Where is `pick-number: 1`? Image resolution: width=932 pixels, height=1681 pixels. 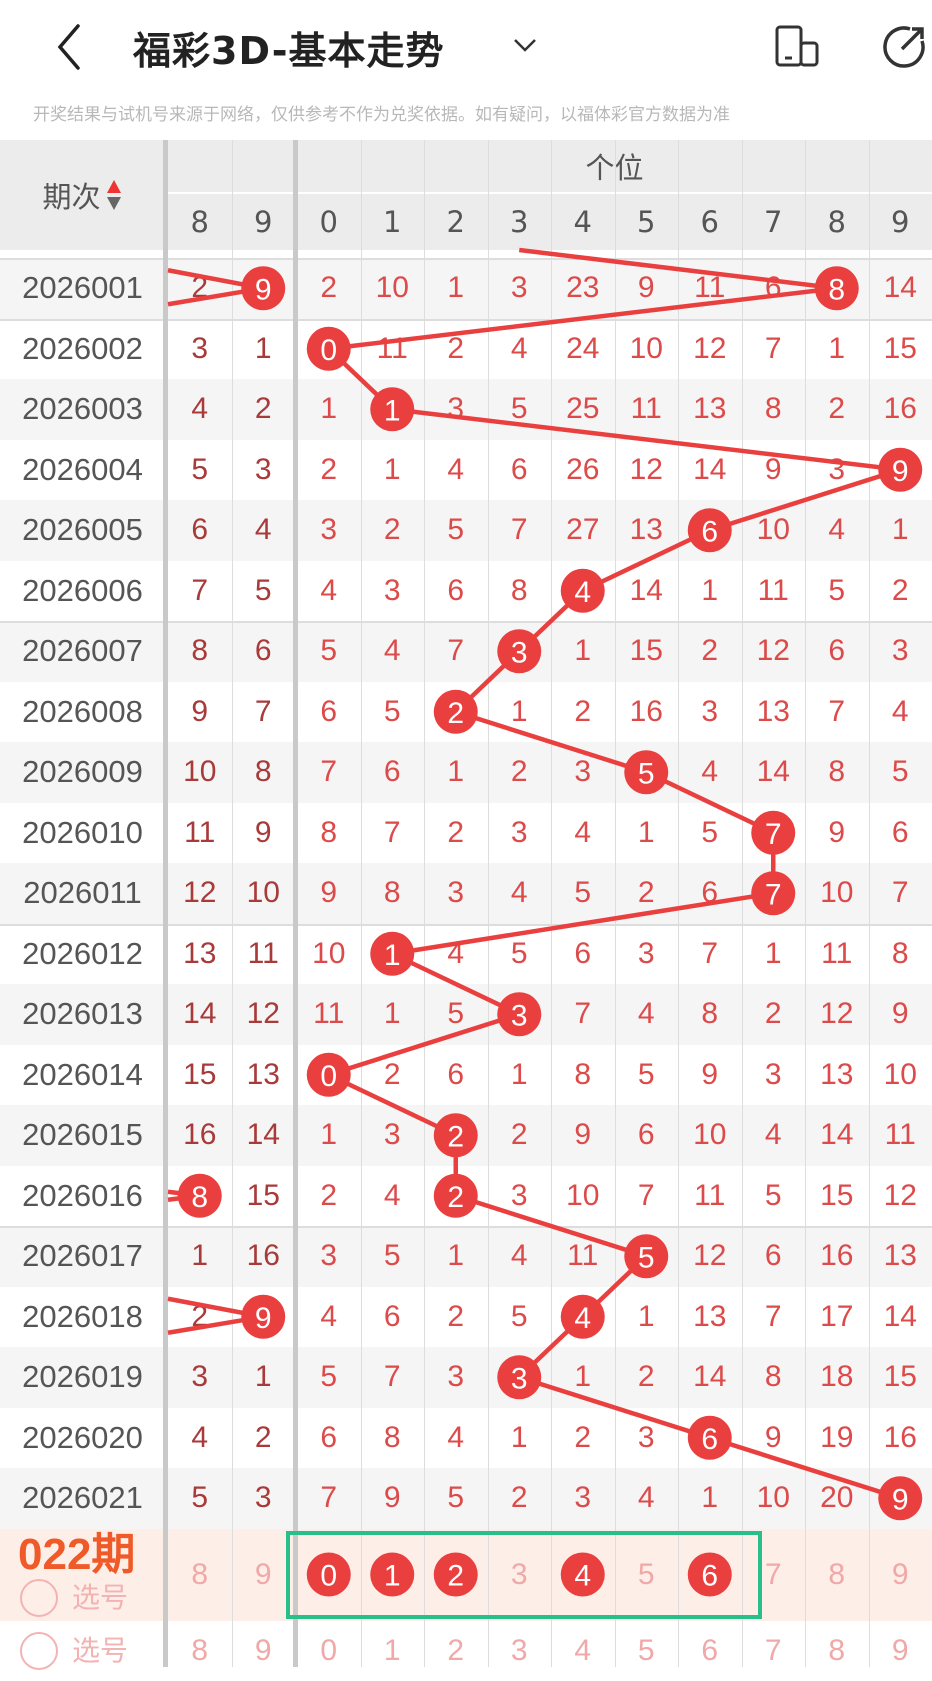
pick-number: 1 is located at coordinates (393, 1651).